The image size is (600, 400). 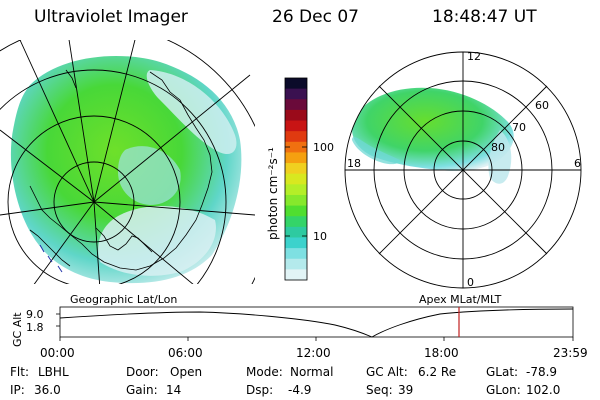 What do you see at coordinates (354, 163) in the screenshot?
I see `mlt-label-18: 18` at bounding box center [354, 163].